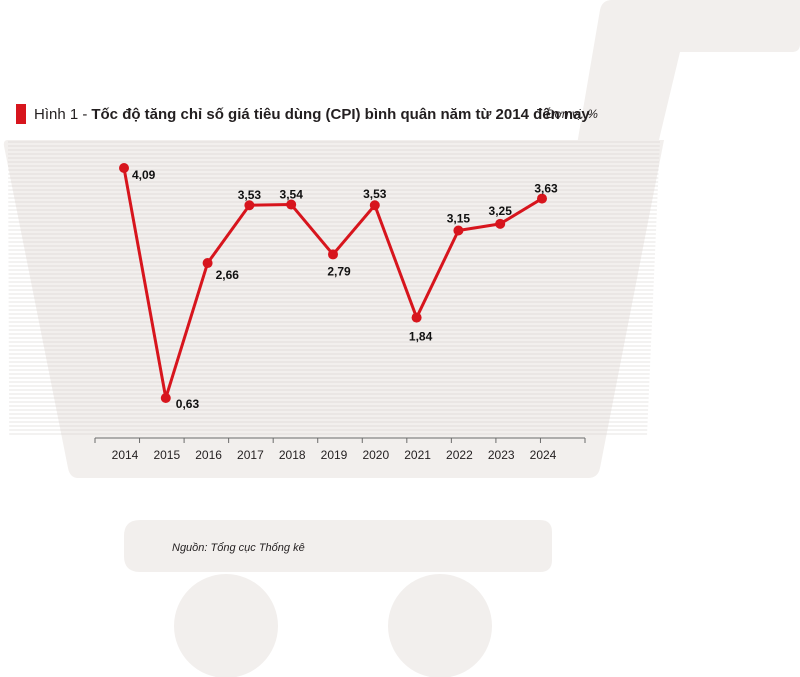 The width and height of the screenshot is (800, 677). I want to click on x-tick-label-2019: 2019, so click(334, 455).